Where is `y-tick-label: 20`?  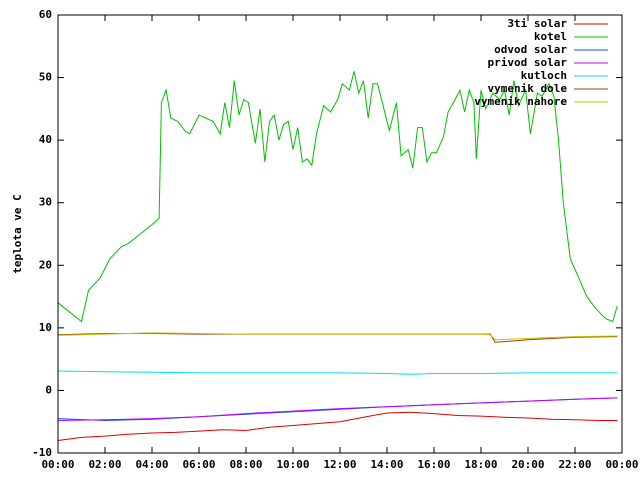 y-tick-label: 20 is located at coordinates (45, 264).